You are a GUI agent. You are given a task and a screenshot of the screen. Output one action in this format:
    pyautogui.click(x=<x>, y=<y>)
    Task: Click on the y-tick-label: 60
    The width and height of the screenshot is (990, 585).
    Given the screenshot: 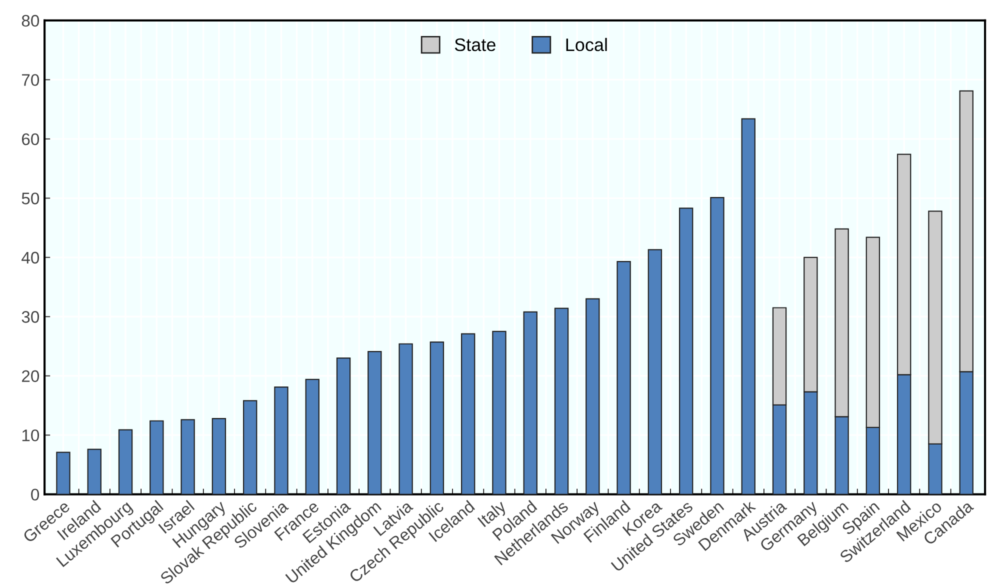 What is the action you would take?
    pyautogui.click(x=31, y=139)
    